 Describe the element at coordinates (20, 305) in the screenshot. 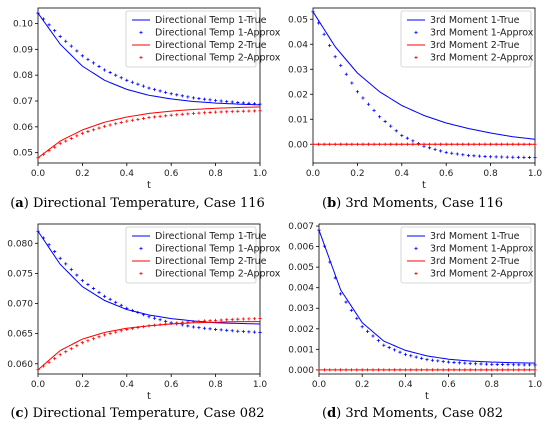

I see `y-tick-label: 0.070` at that location.